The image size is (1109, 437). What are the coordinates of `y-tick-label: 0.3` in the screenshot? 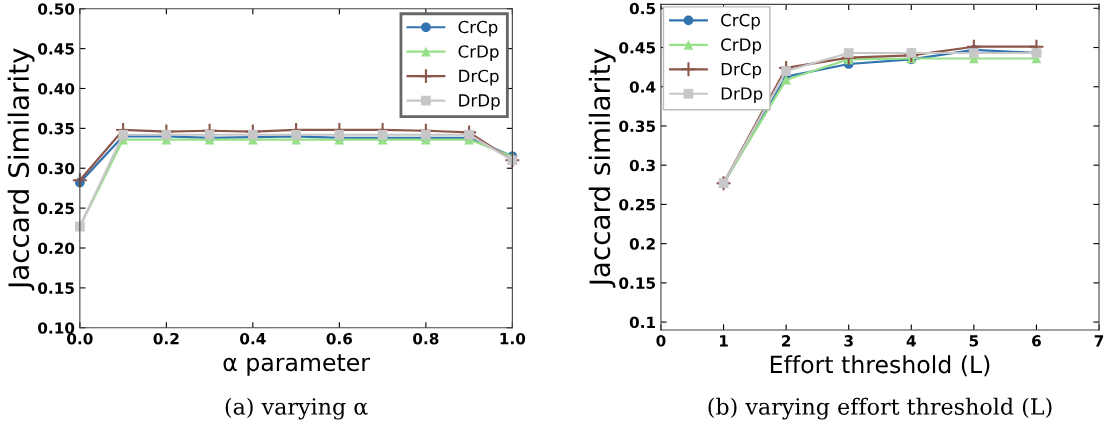 It's located at (642, 165).